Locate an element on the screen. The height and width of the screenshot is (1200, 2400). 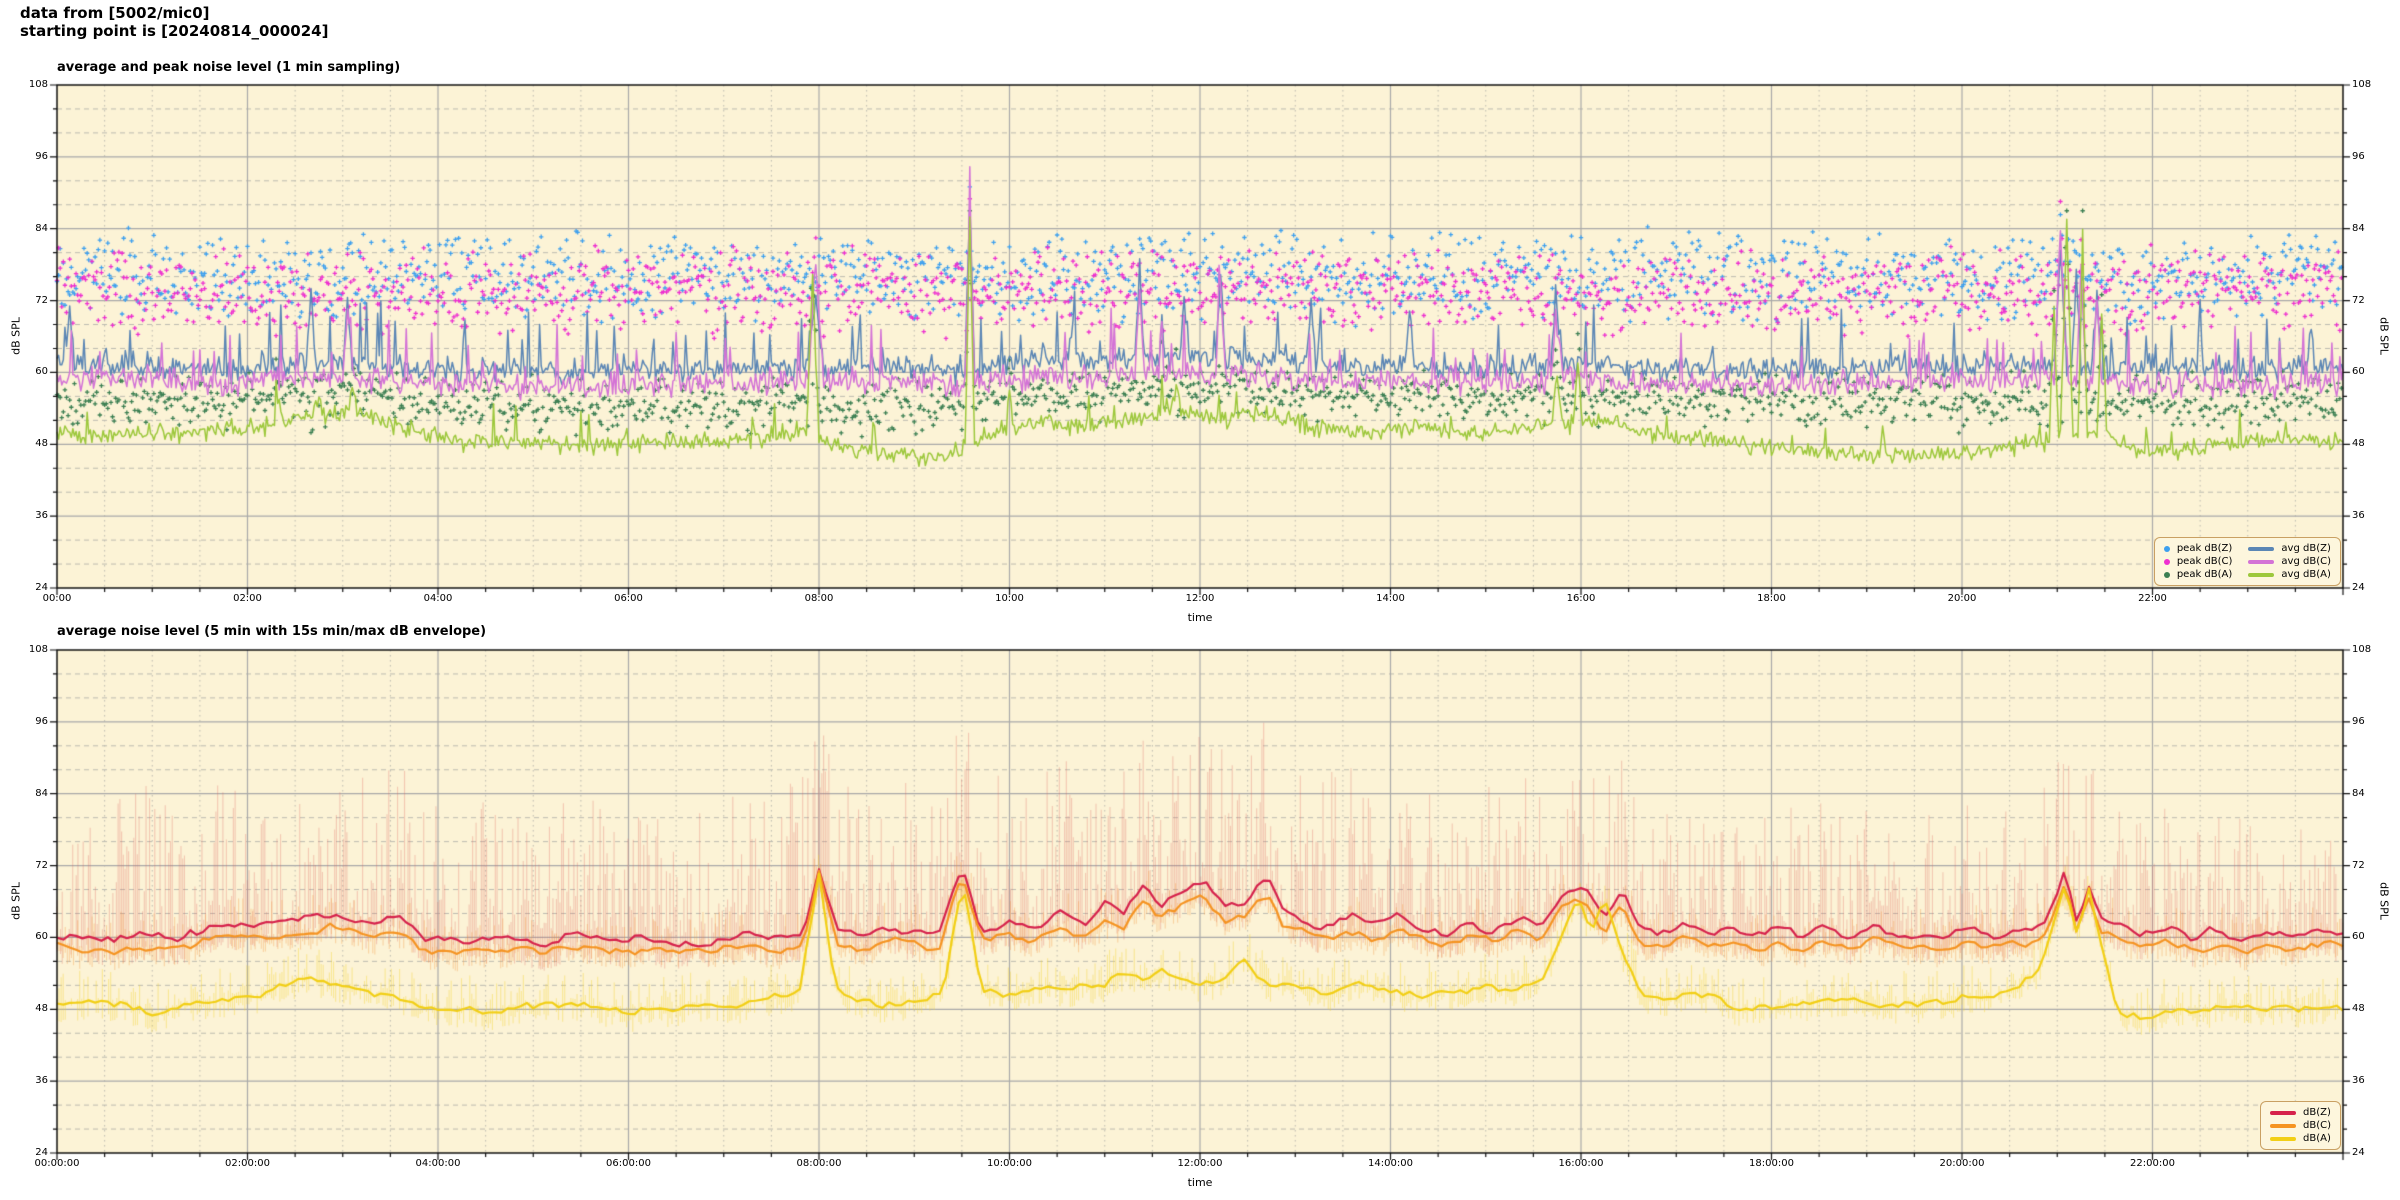
legend-item: peak dB(A) is located at coordinates (2198, 574).